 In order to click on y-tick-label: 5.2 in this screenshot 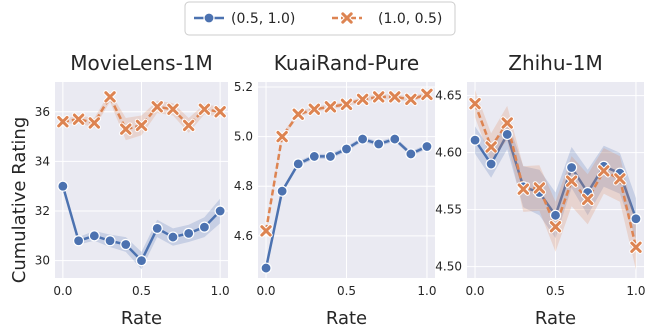, I will do `click(243, 87)`.